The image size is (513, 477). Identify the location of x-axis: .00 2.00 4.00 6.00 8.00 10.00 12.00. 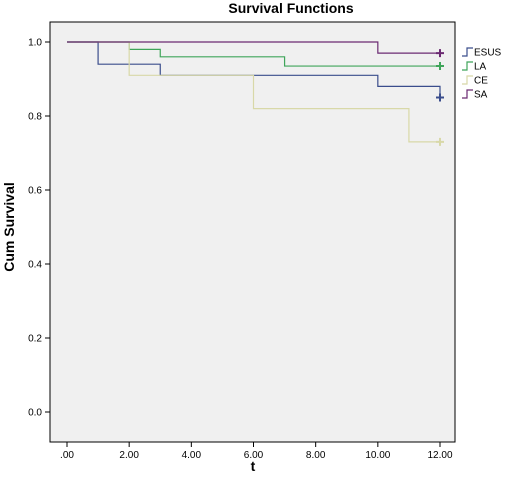
(256, 451).